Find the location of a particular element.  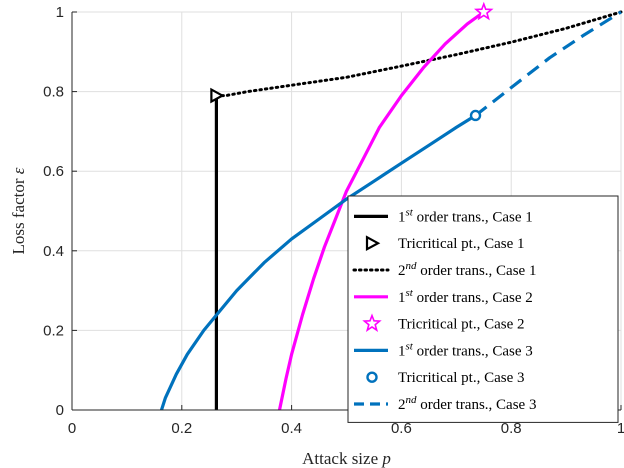

y-tick-label-1: 0.2 is located at coordinates (53, 330).